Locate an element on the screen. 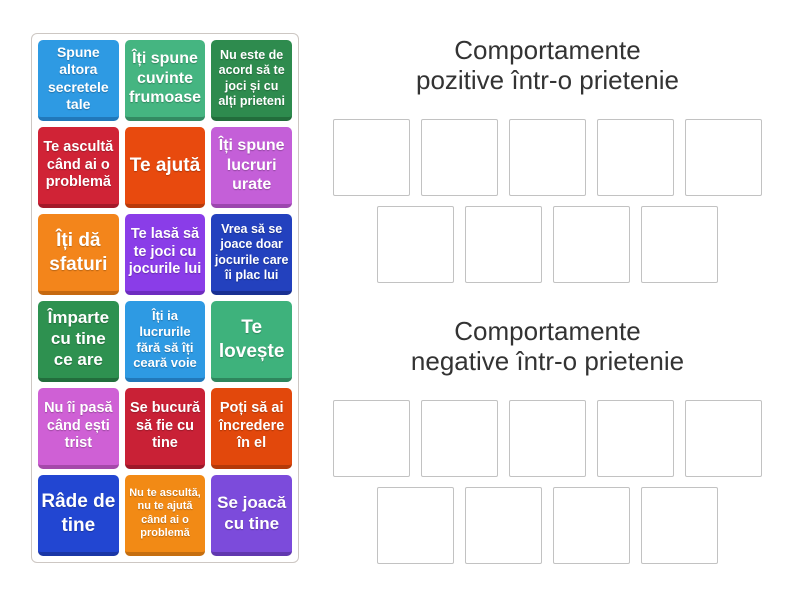 This screenshot has height=600, width=800. tile-14: Se bucură să fie cu tine is located at coordinates (165, 428).